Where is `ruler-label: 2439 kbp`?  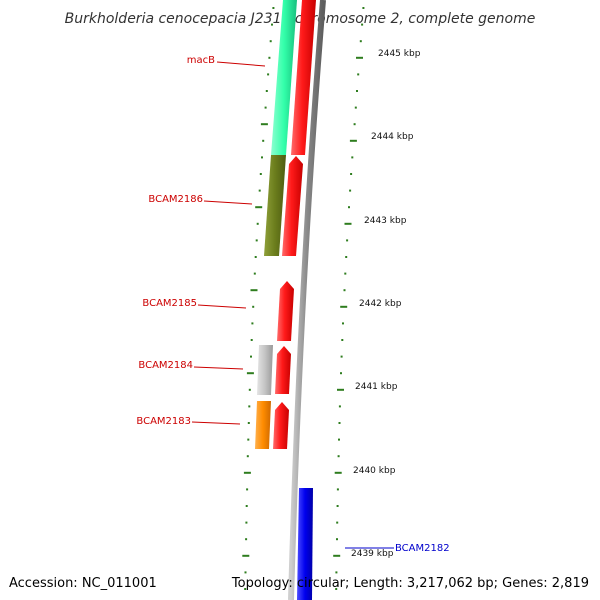 ruler-label: 2439 kbp is located at coordinates (372, 554).